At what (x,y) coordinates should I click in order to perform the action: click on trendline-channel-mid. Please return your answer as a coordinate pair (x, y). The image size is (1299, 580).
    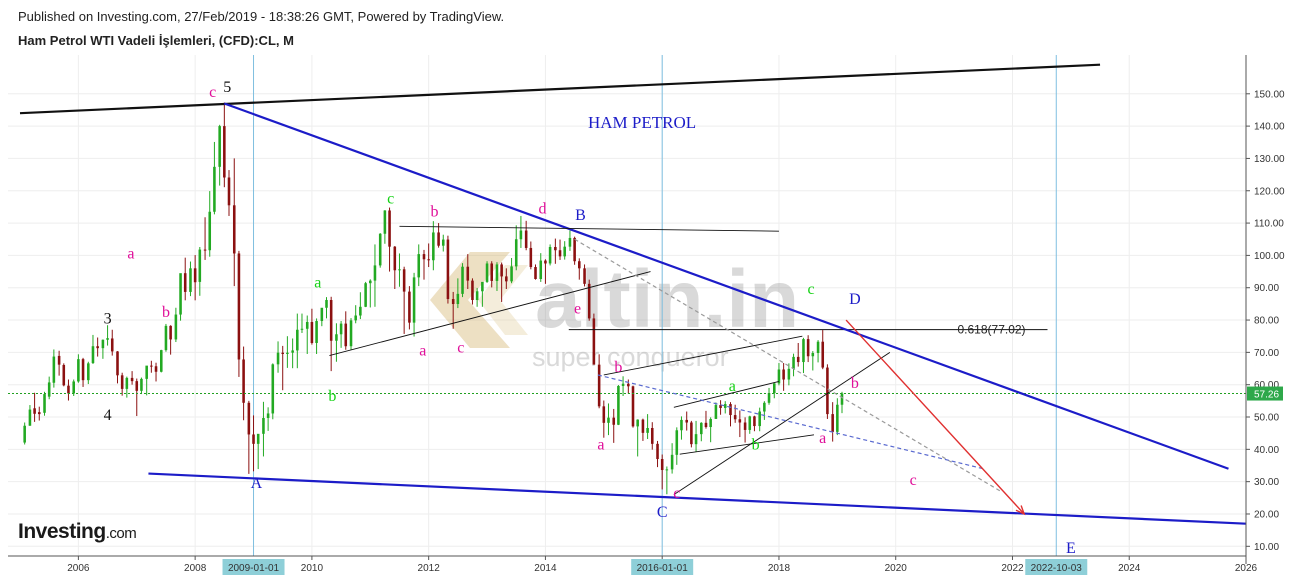
    Looking at the image, I should click on (703, 355).